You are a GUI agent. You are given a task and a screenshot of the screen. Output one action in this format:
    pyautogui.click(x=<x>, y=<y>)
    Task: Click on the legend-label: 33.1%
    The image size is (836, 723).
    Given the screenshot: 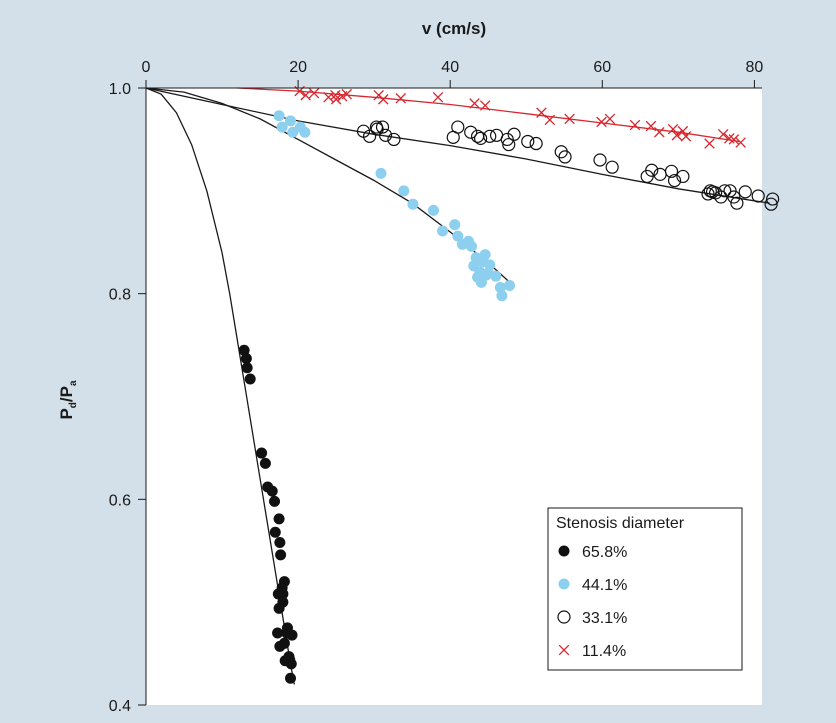 What is the action you would take?
    pyautogui.click(x=604, y=618)
    